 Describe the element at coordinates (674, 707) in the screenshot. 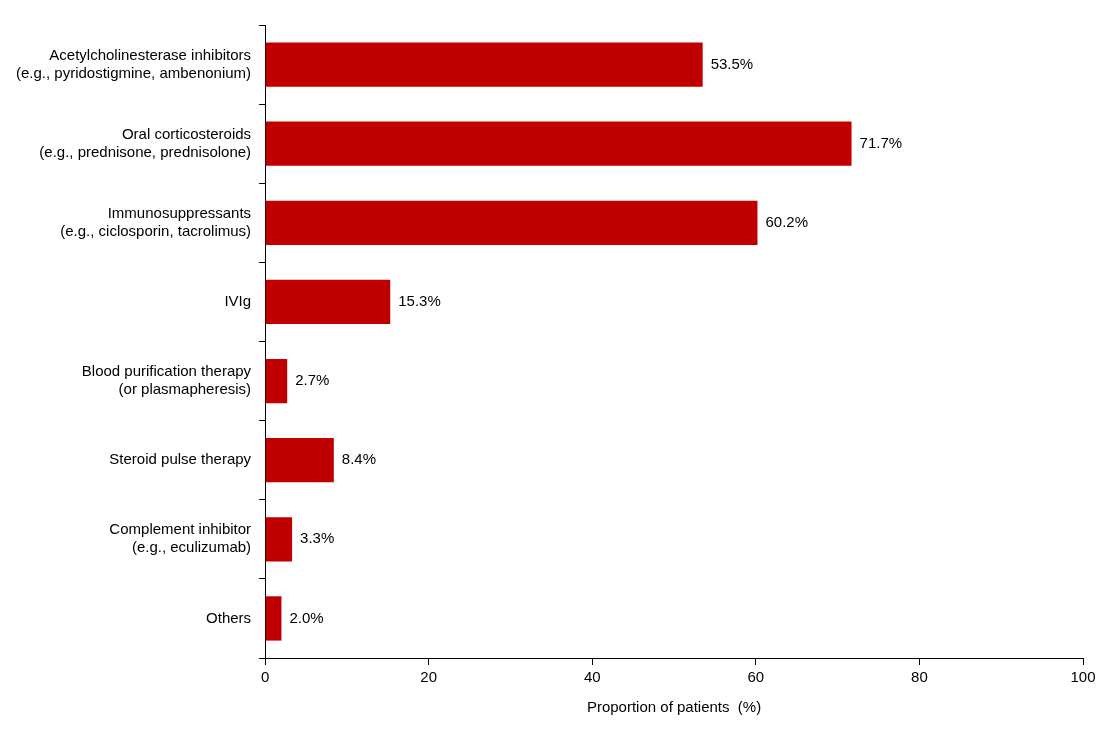

I see `x-axis-title: Proportion of patients (%)` at that location.